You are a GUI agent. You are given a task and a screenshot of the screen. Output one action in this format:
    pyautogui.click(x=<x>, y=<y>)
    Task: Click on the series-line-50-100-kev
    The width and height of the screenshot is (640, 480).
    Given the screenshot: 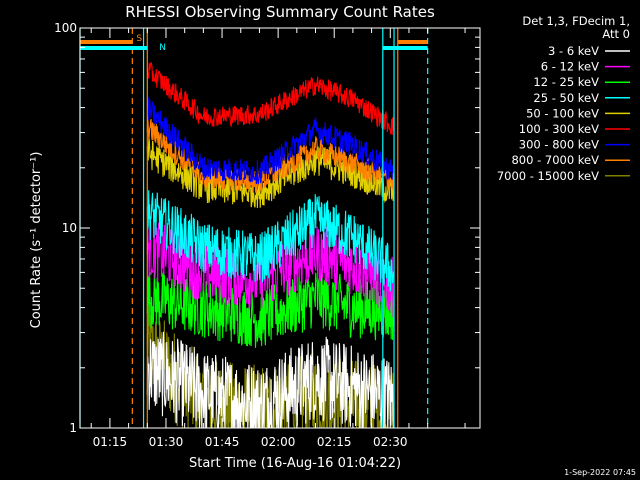 What is the action you would take?
    pyautogui.click(x=270, y=173)
    